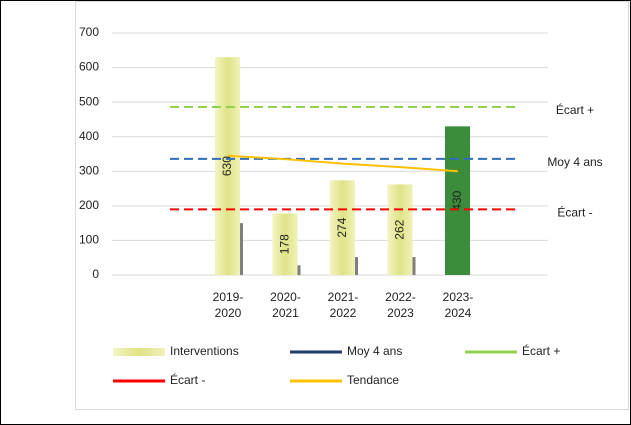 Image resolution: width=631 pixels, height=425 pixels. I want to click on line-annotation: Écart +, so click(575, 109).